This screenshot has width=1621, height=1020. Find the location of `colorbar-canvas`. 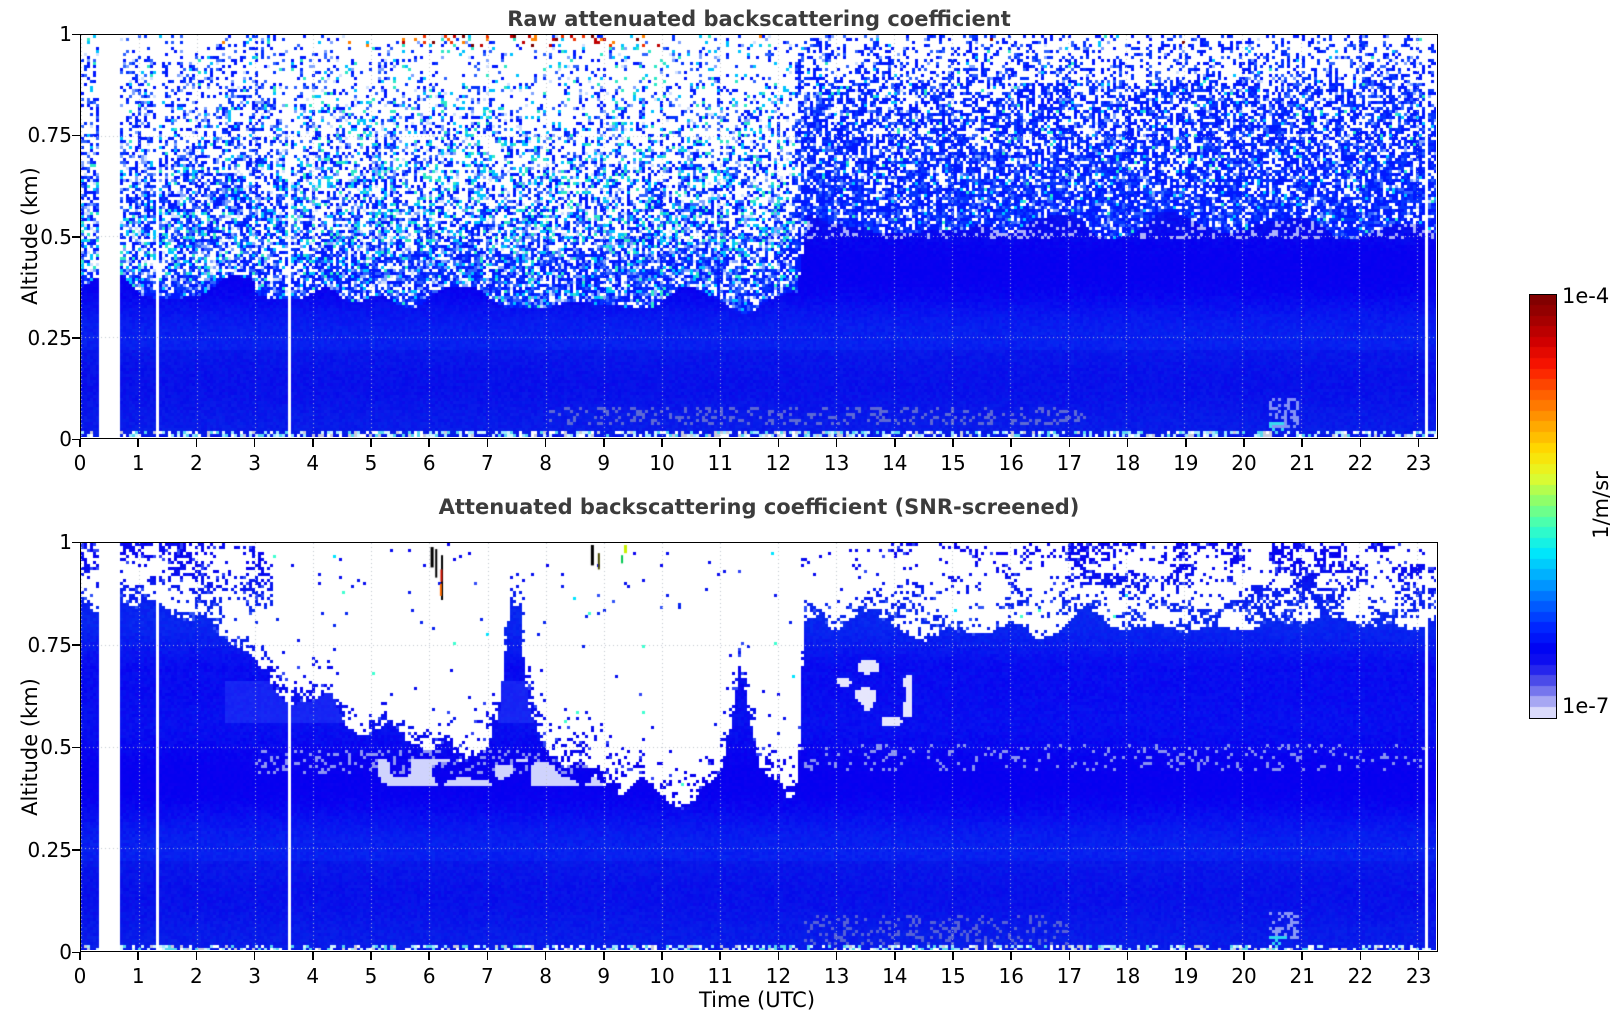

colorbar-canvas is located at coordinates (1543, 506).